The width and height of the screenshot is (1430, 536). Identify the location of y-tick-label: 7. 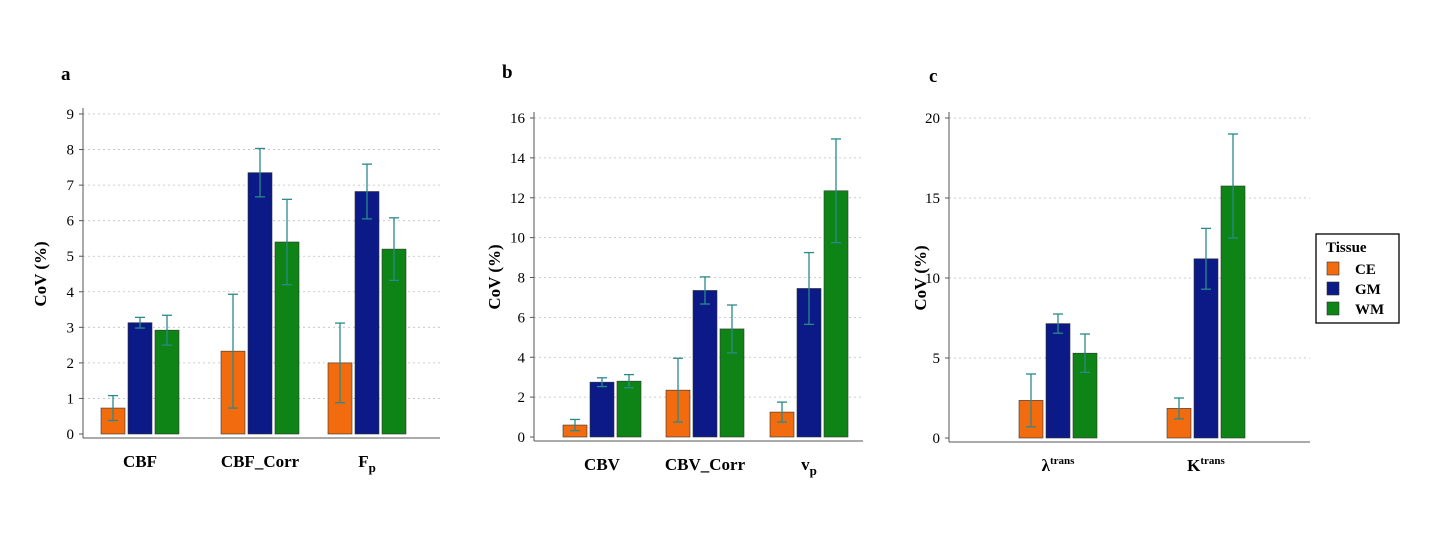
(71, 186).